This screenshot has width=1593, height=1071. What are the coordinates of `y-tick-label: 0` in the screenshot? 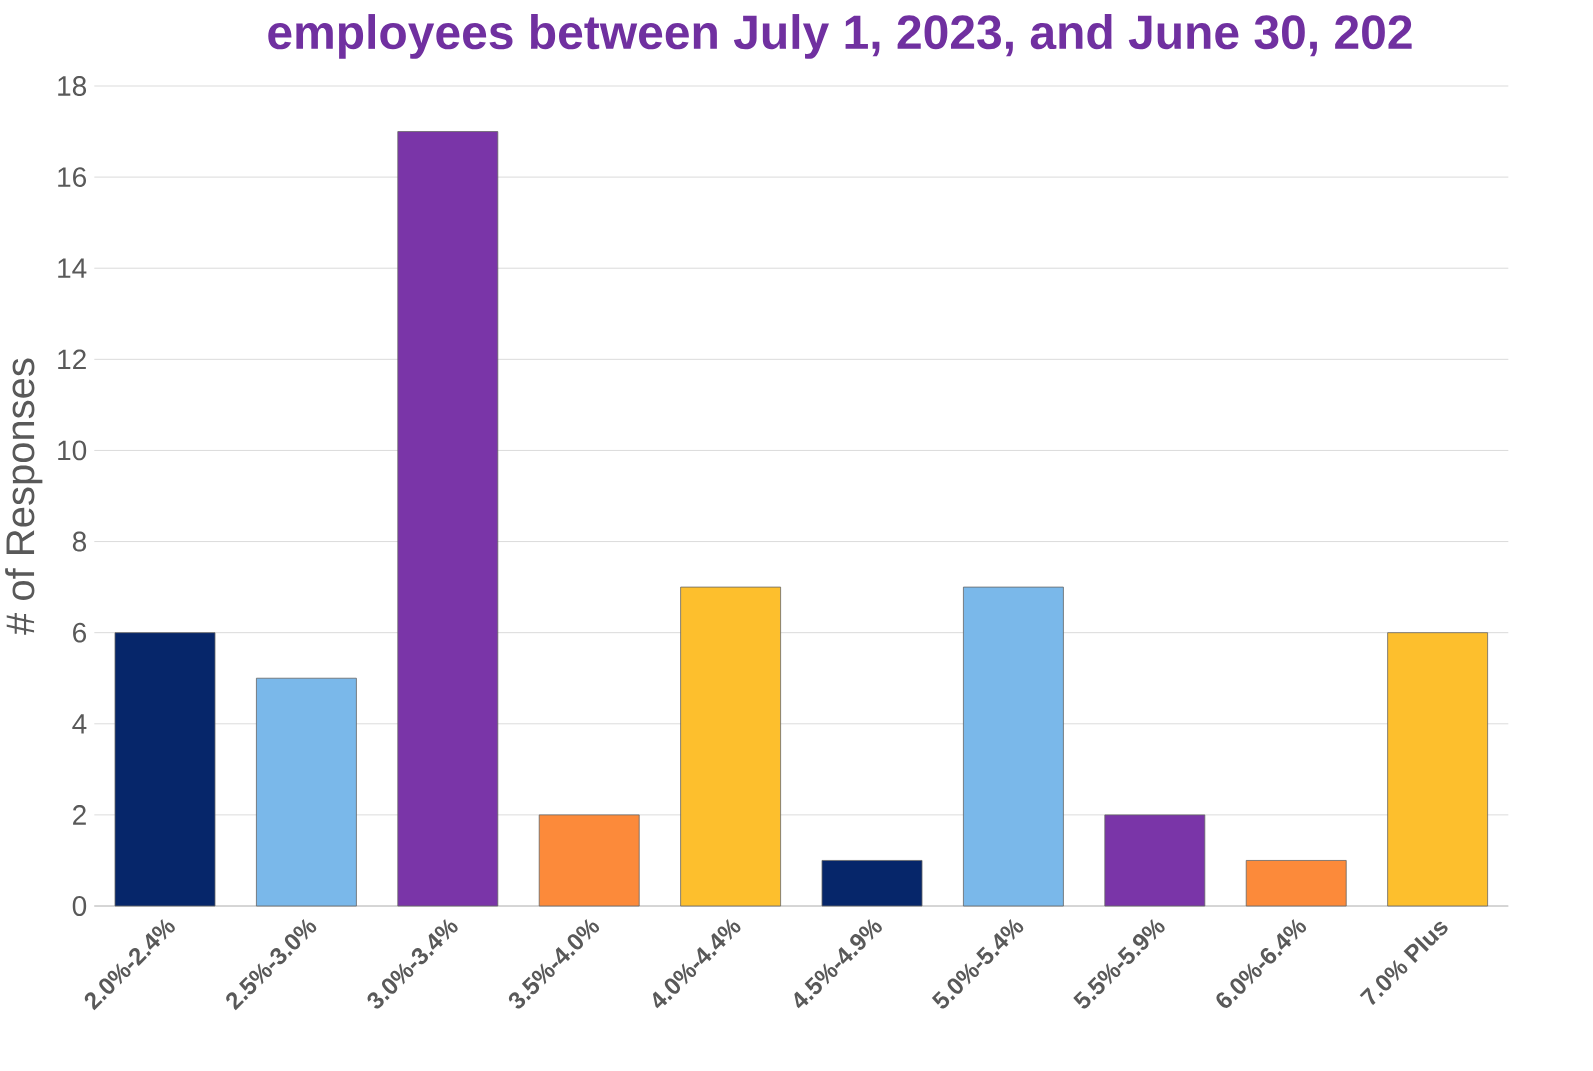 It's located at (79, 906).